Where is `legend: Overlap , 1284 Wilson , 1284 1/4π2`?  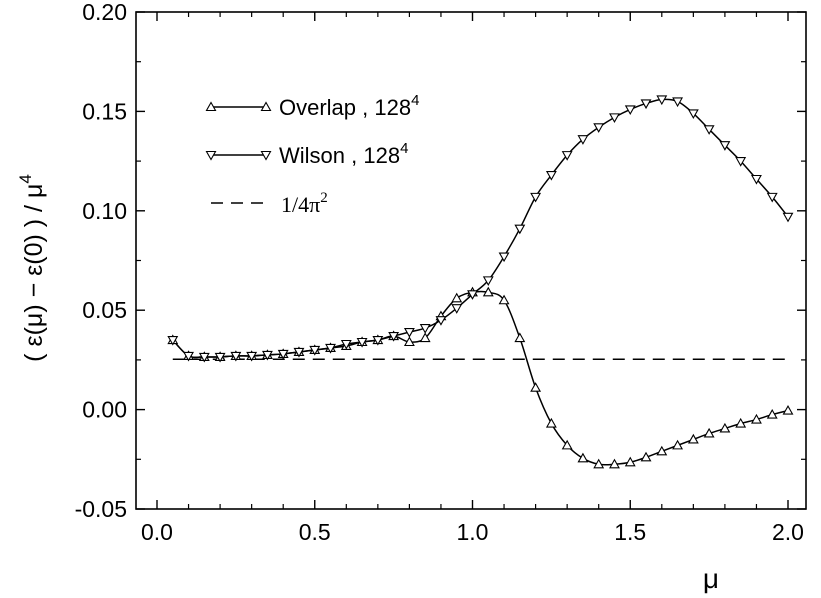 legend: Overlap , 1284 Wilson , 1284 1/4π2 is located at coordinates (312, 154).